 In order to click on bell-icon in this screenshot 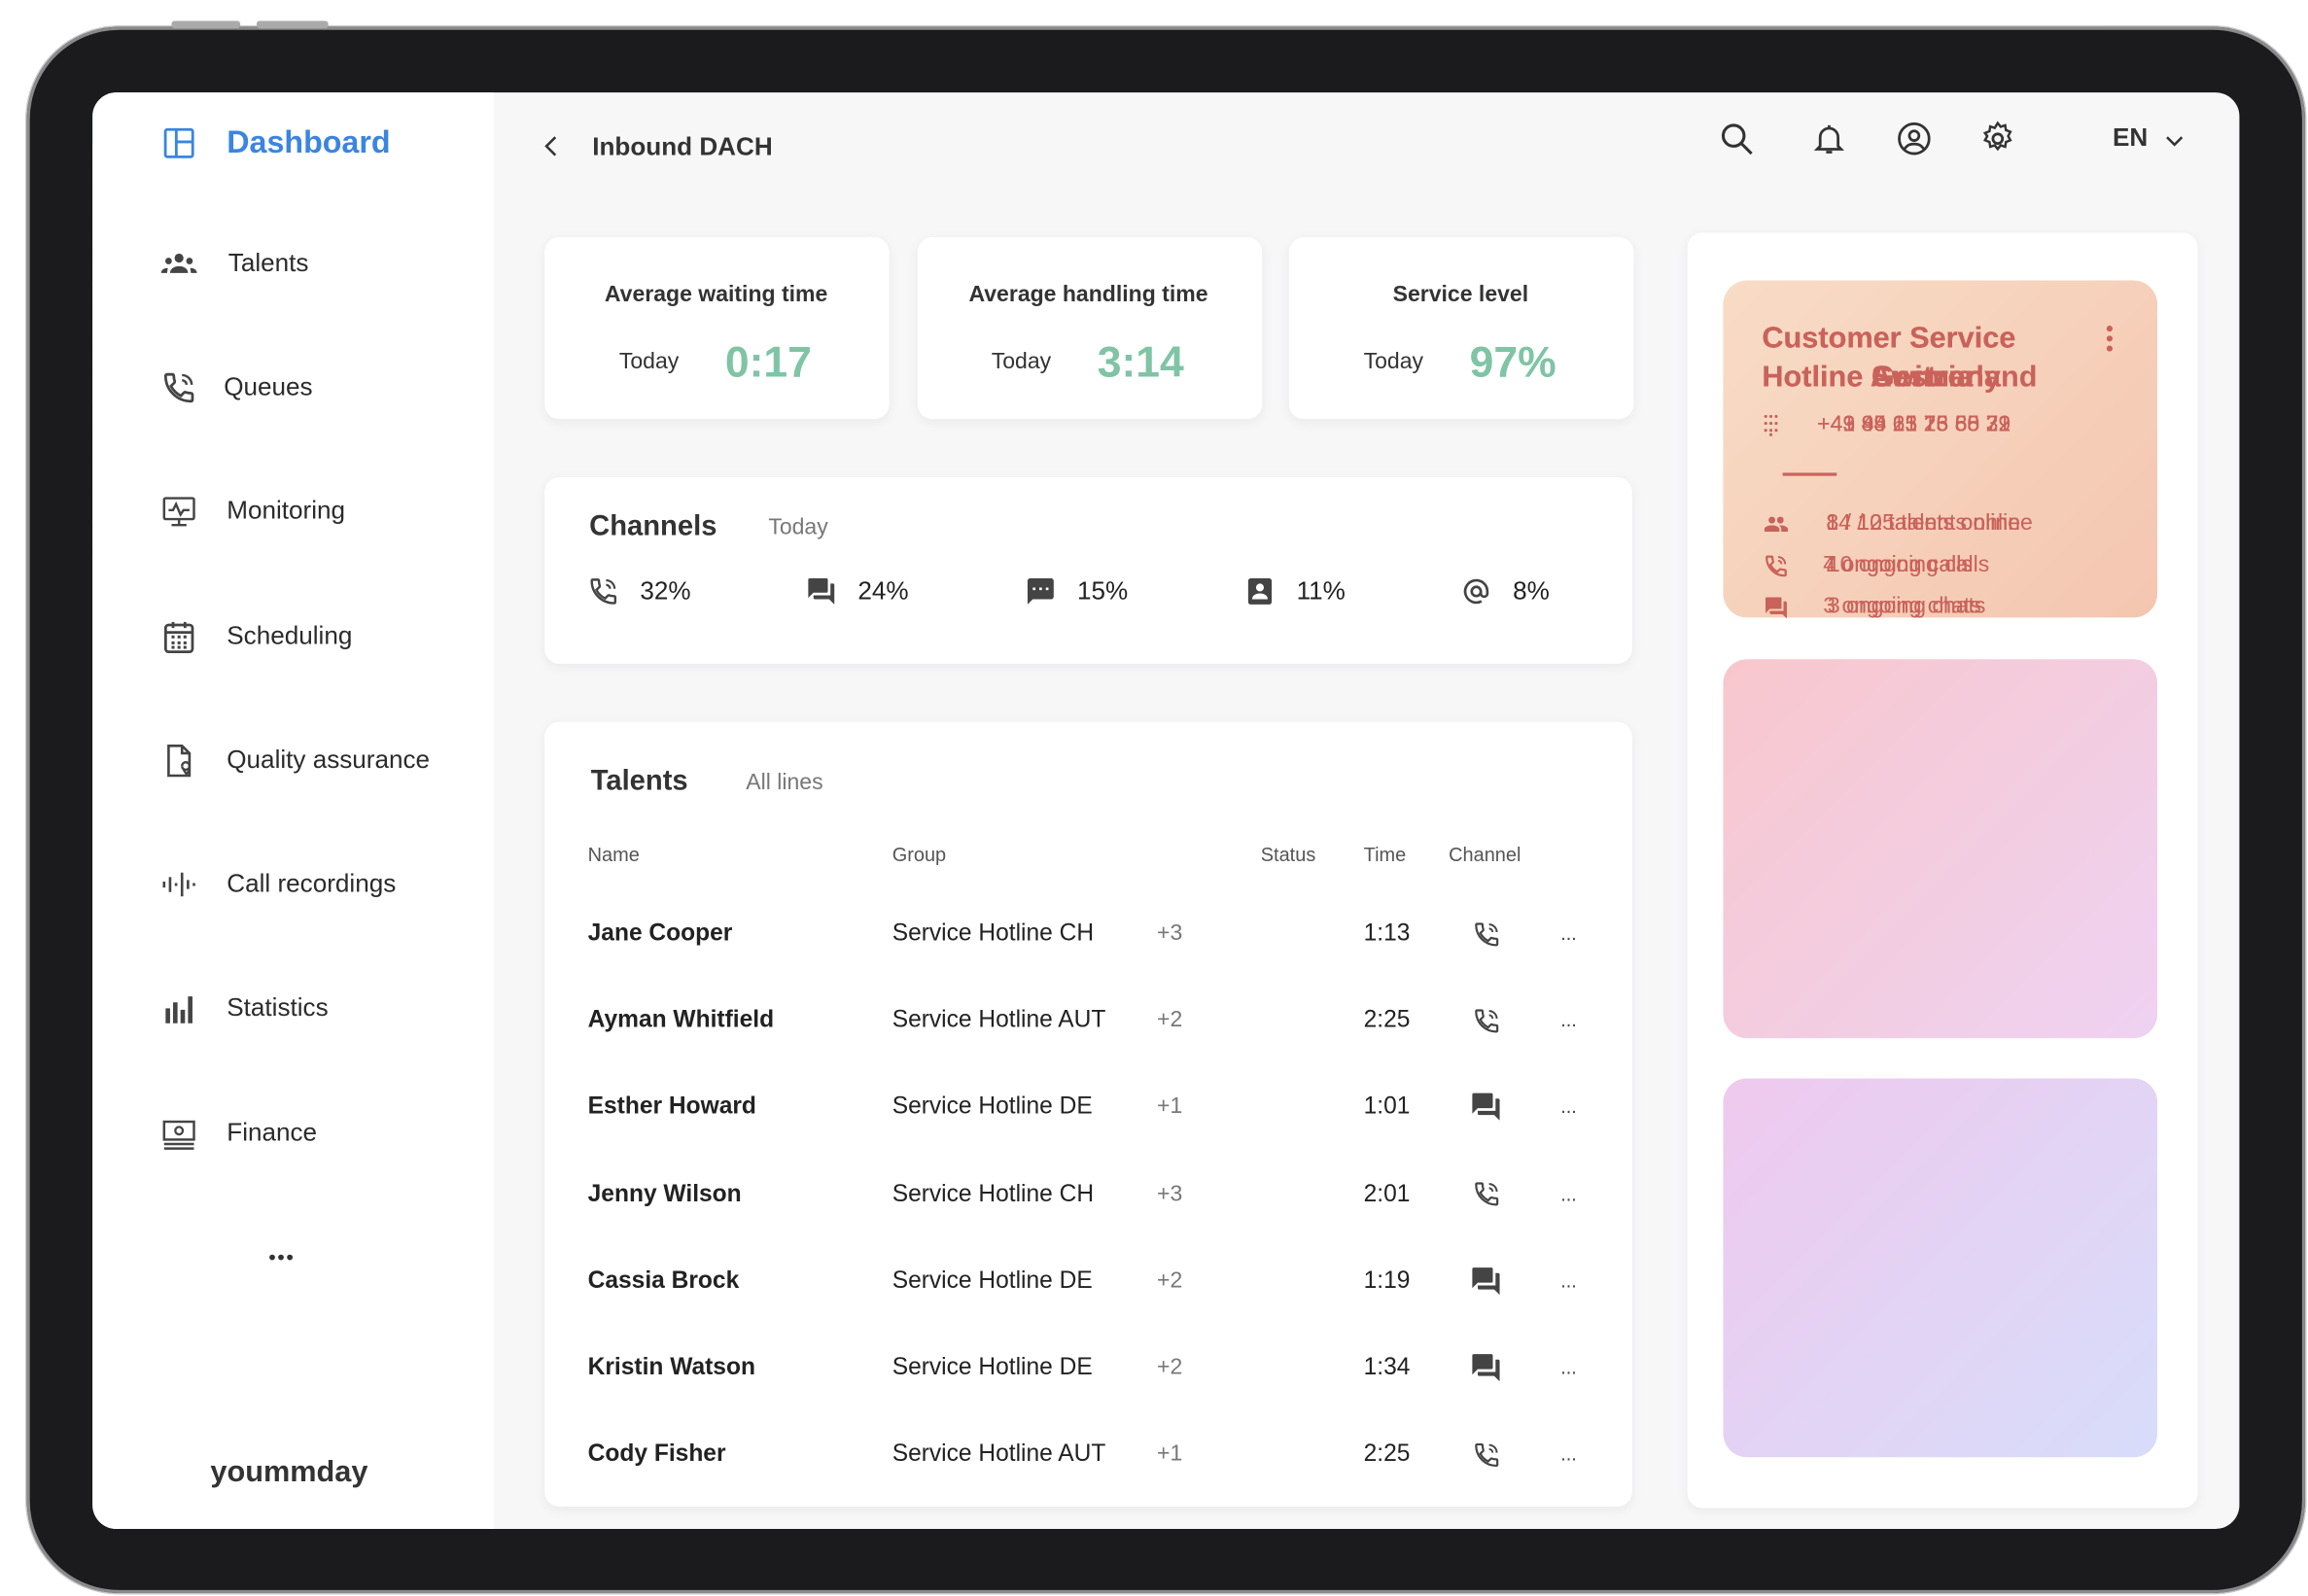, I will do `click(1829, 139)`.